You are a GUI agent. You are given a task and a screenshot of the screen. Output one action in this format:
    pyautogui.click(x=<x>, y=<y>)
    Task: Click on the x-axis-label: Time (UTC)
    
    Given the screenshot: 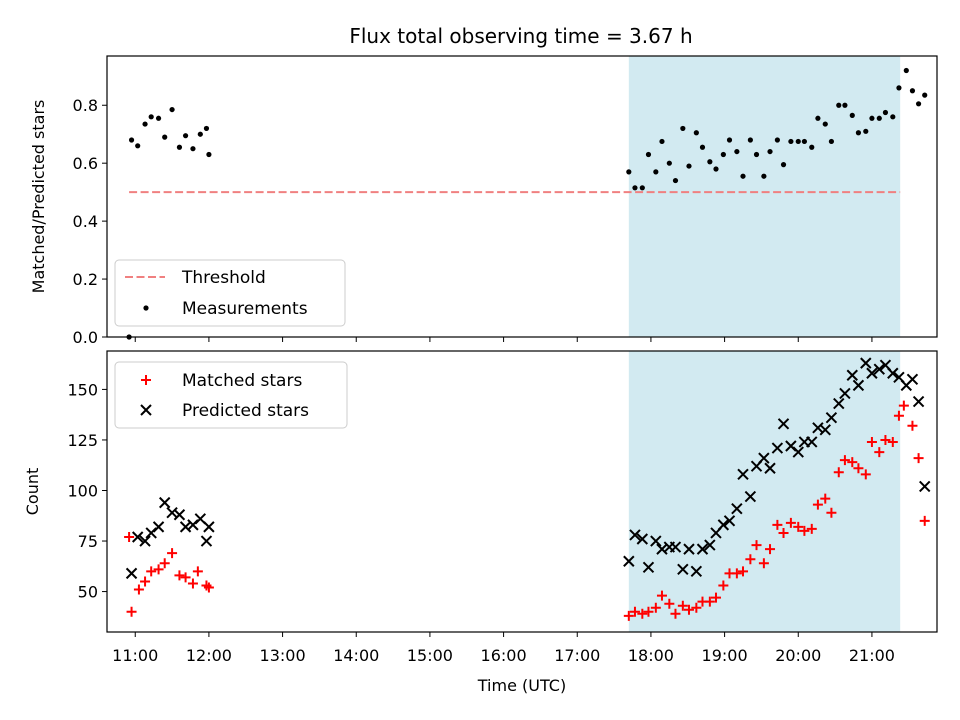 What is the action you would take?
    pyautogui.click(x=521, y=685)
    